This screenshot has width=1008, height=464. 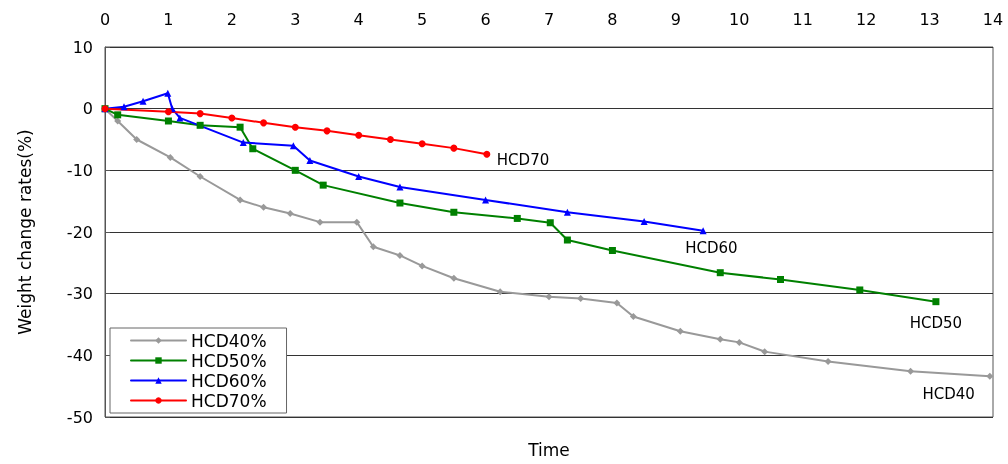 I want to click on y-tick-label: -40, so click(x=79, y=355).